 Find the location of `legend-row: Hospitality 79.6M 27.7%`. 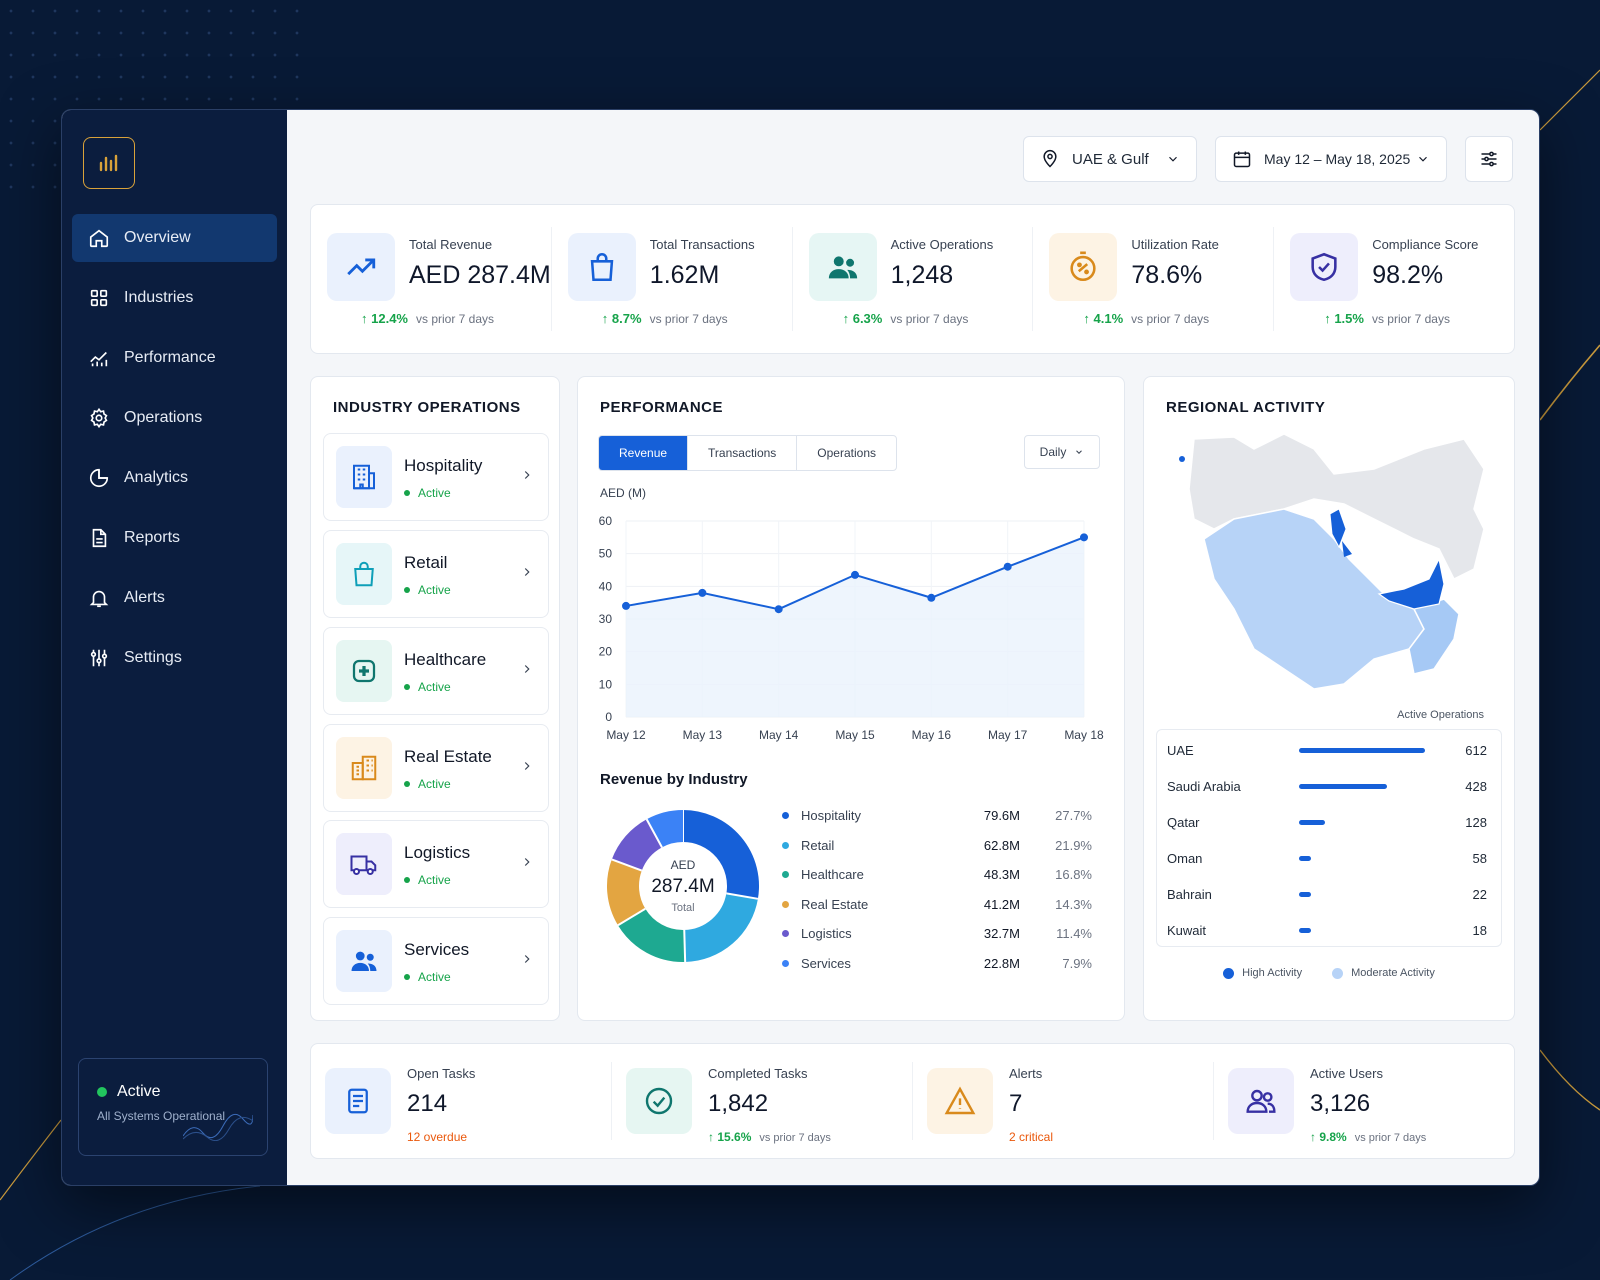

legend-row: Hospitality 79.6M 27.7% is located at coordinates (937, 816).